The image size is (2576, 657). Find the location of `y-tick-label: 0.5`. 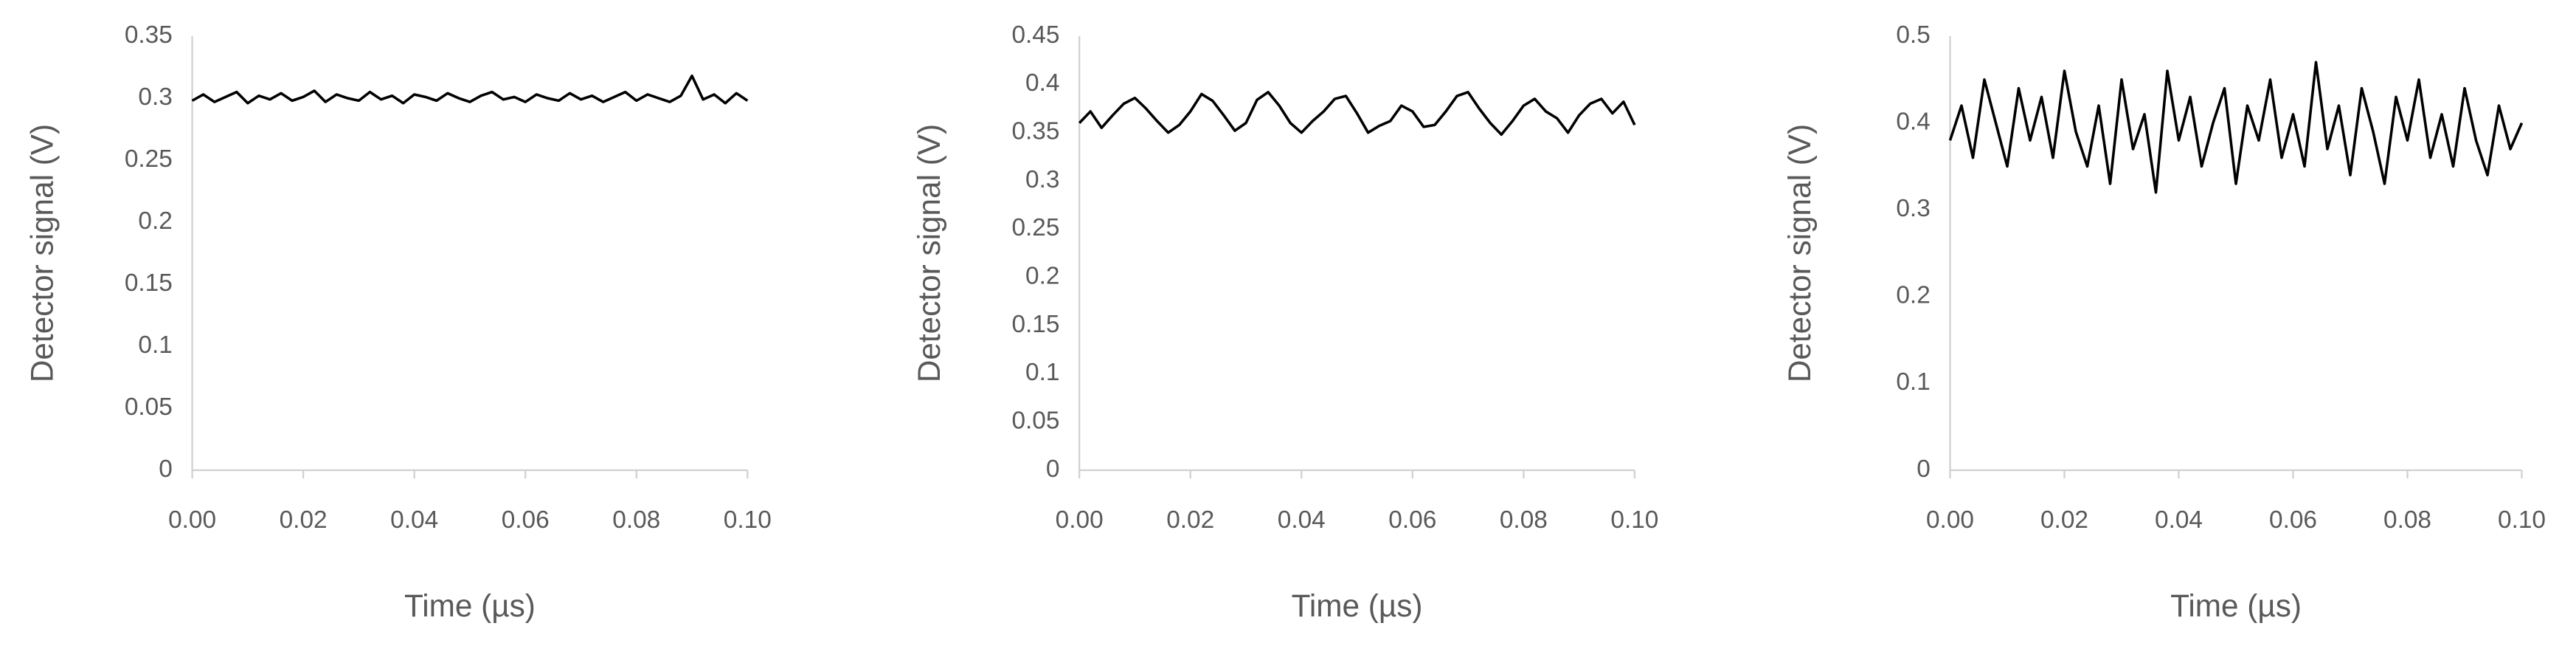

y-tick-label: 0.5 is located at coordinates (1913, 35).